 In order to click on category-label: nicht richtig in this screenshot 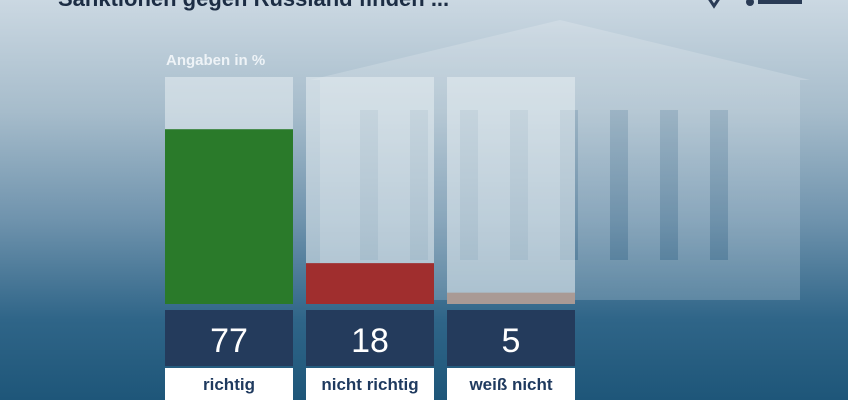, I will do `click(369, 384)`.